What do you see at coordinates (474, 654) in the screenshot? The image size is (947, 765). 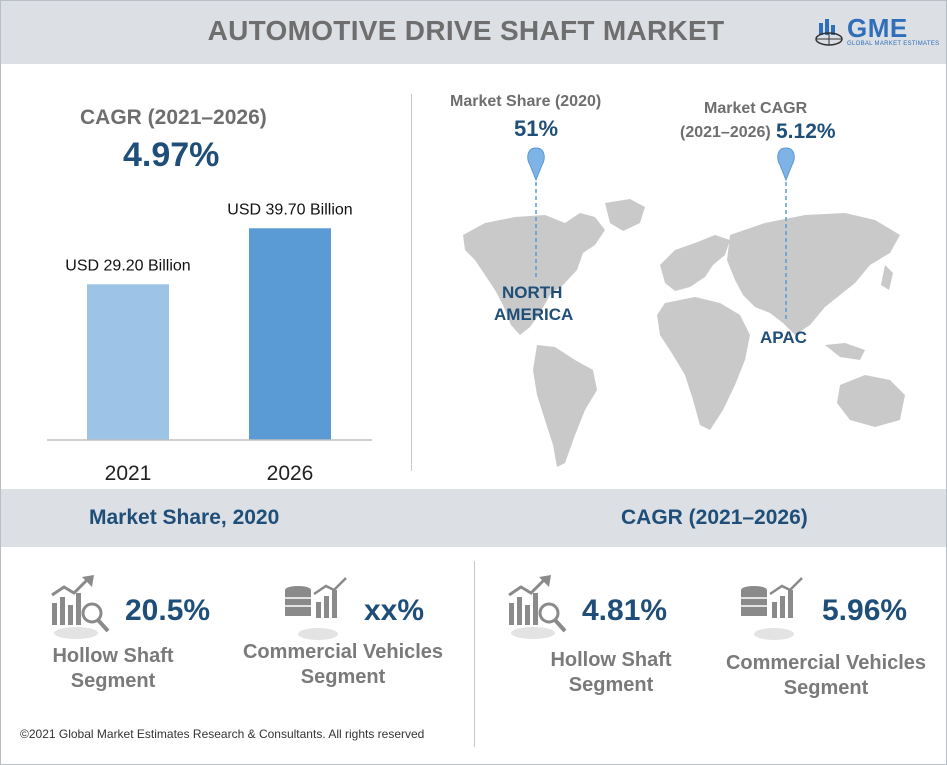 I see `segment-divider` at bounding box center [474, 654].